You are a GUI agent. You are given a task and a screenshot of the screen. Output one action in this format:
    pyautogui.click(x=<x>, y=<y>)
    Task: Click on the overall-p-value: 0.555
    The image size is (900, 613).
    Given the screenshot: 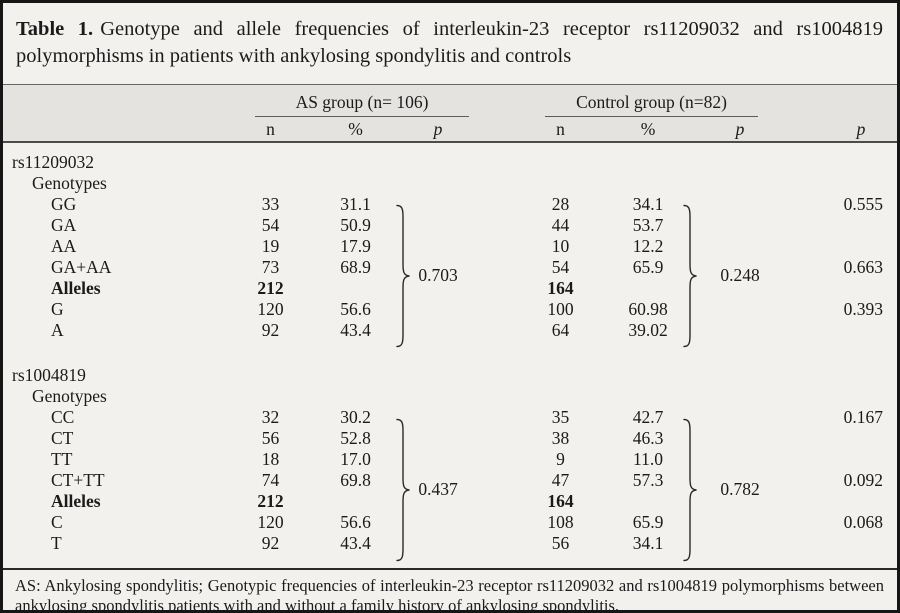 What is the action you would take?
    pyautogui.click(x=863, y=204)
    